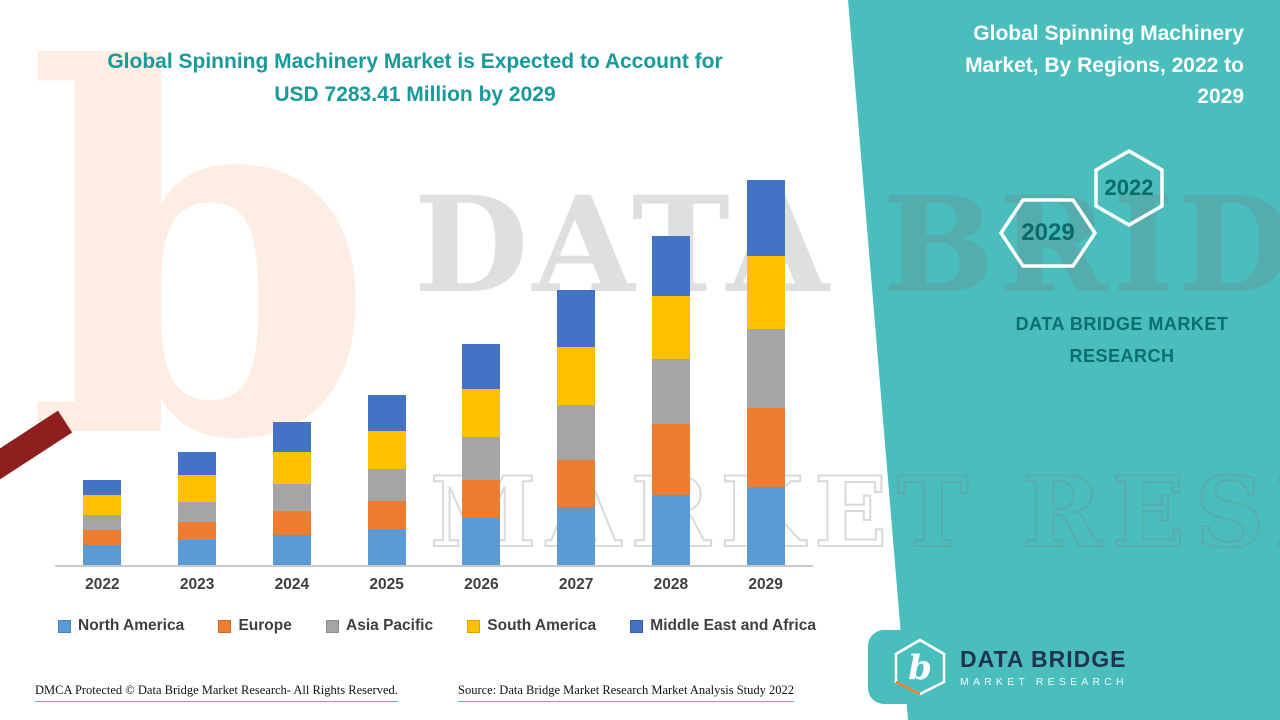  I want to click on x-axis-label-2029: 2029, so click(765, 584).